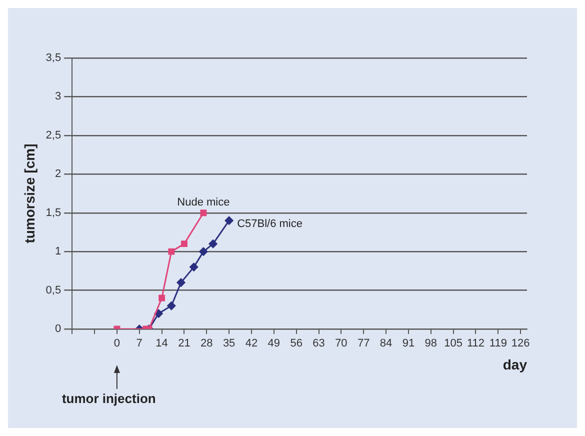 Image resolution: width=585 pixels, height=436 pixels. Describe the element at coordinates (363, 344) in the screenshot. I see `x-tick-label: 77` at that location.